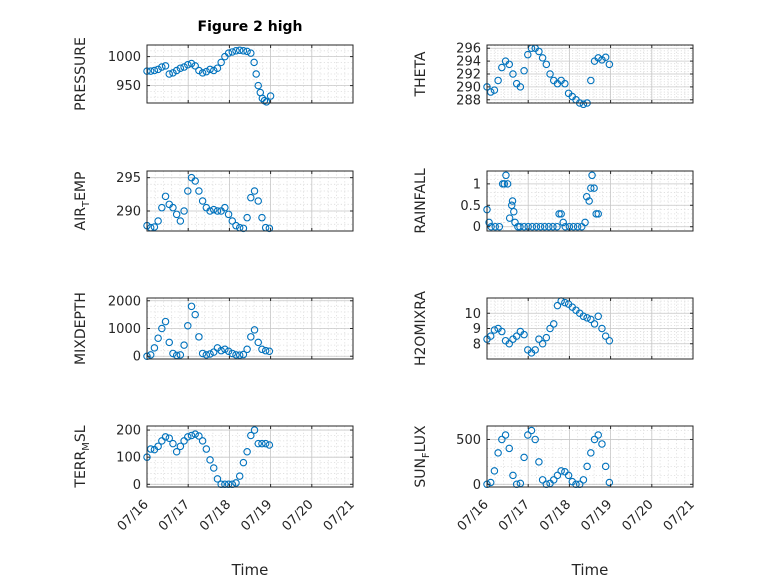  What do you see at coordinates (555, 515) in the screenshot?
I see `x-tick-label: 07/18` at bounding box center [555, 515].